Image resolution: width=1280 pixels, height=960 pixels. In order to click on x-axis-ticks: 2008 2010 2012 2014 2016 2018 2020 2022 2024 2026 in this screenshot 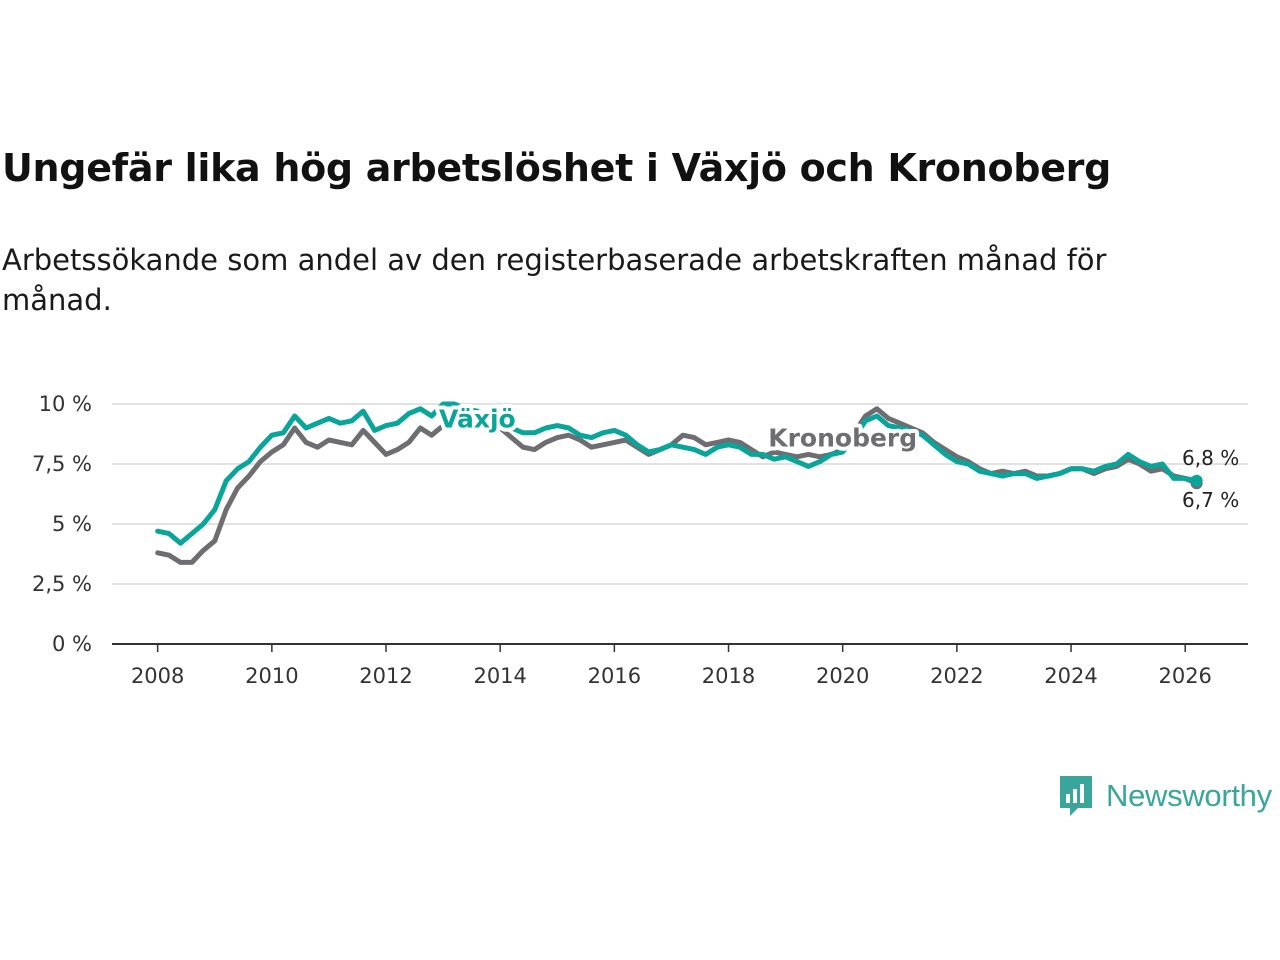, I will do `click(671, 666)`.